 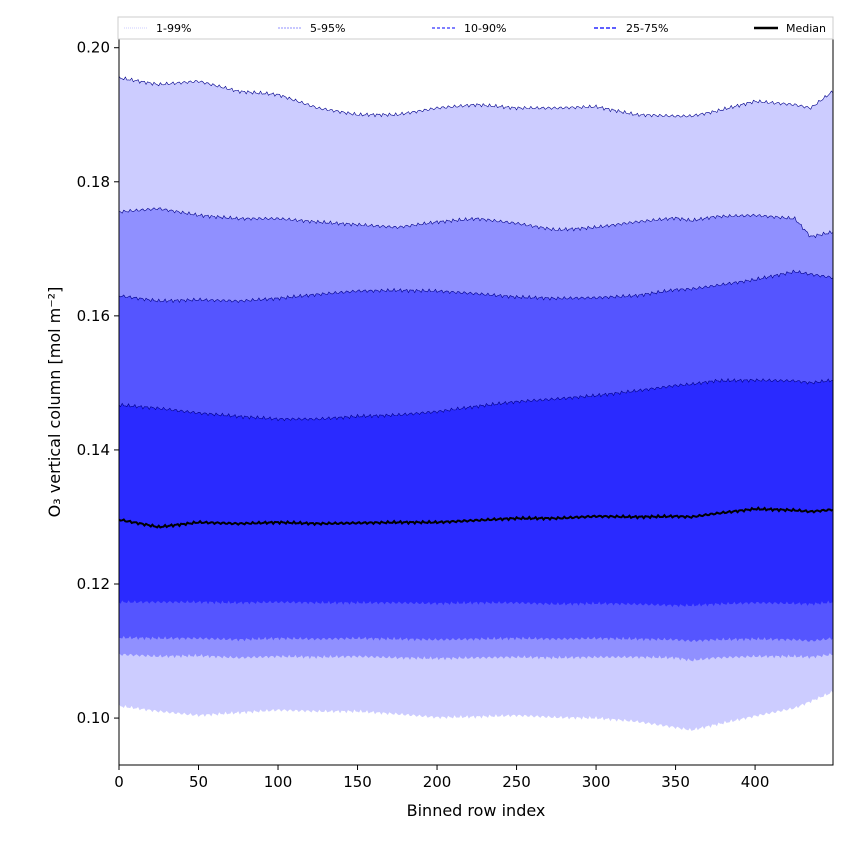 I want to click on x-tick-label: 300, so click(x=596, y=782).